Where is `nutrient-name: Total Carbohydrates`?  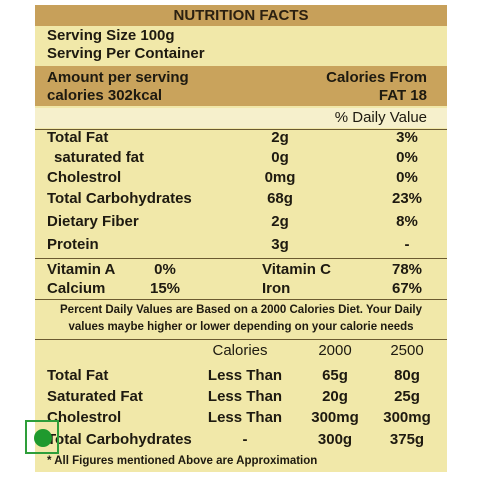 nutrient-name: Total Carbohydrates is located at coordinates (119, 198).